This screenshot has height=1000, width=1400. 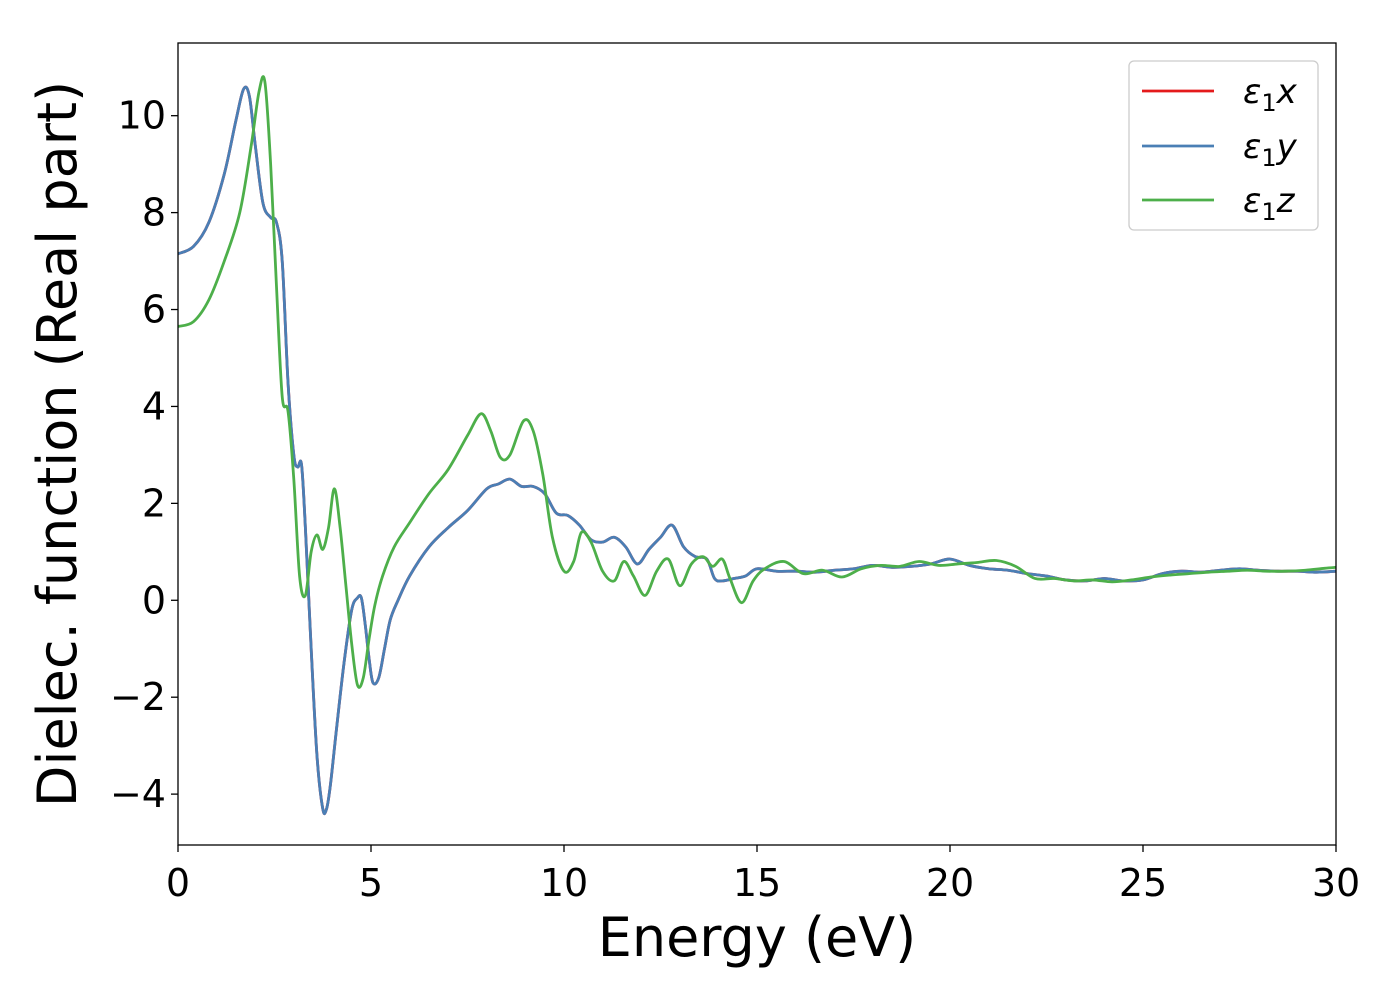 What do you see at coordinates (154, 600) in the screenshot?
I see `y-tick-label: 0` at bounding box center [154, 600].